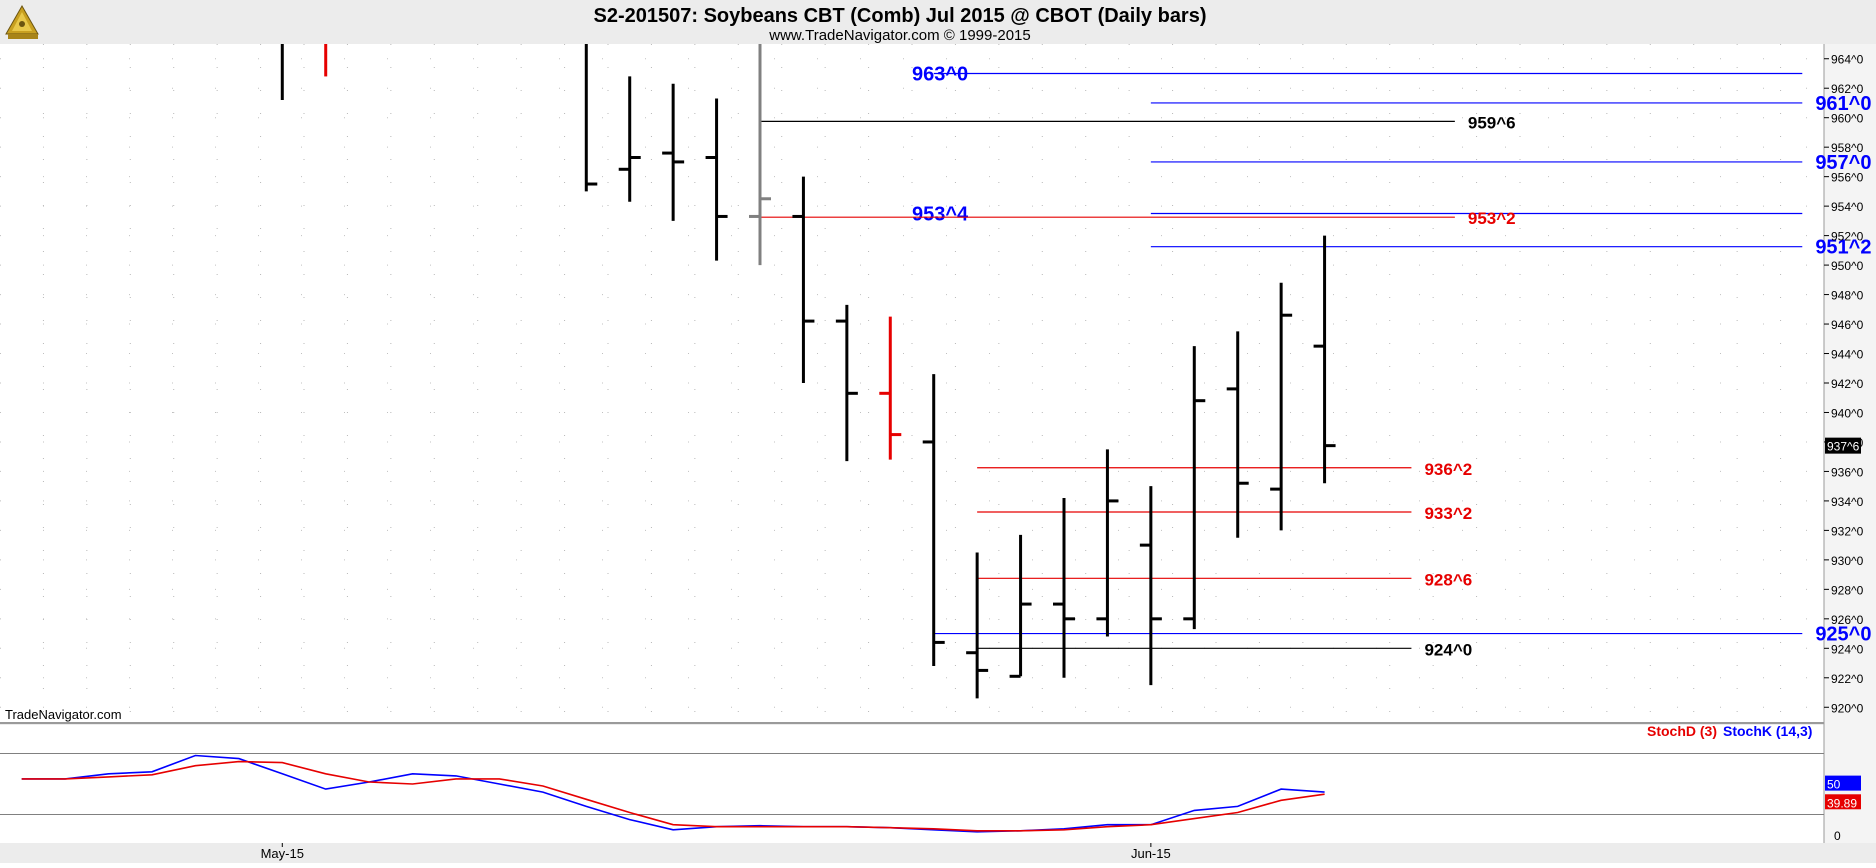 The width and height of the screenshot is (1876, 868). Describe the element at coordinates (899, 35) in the screenshot. I see `chart-subtitle: www.TradeNavigator.com © 1999-2015` at that location.